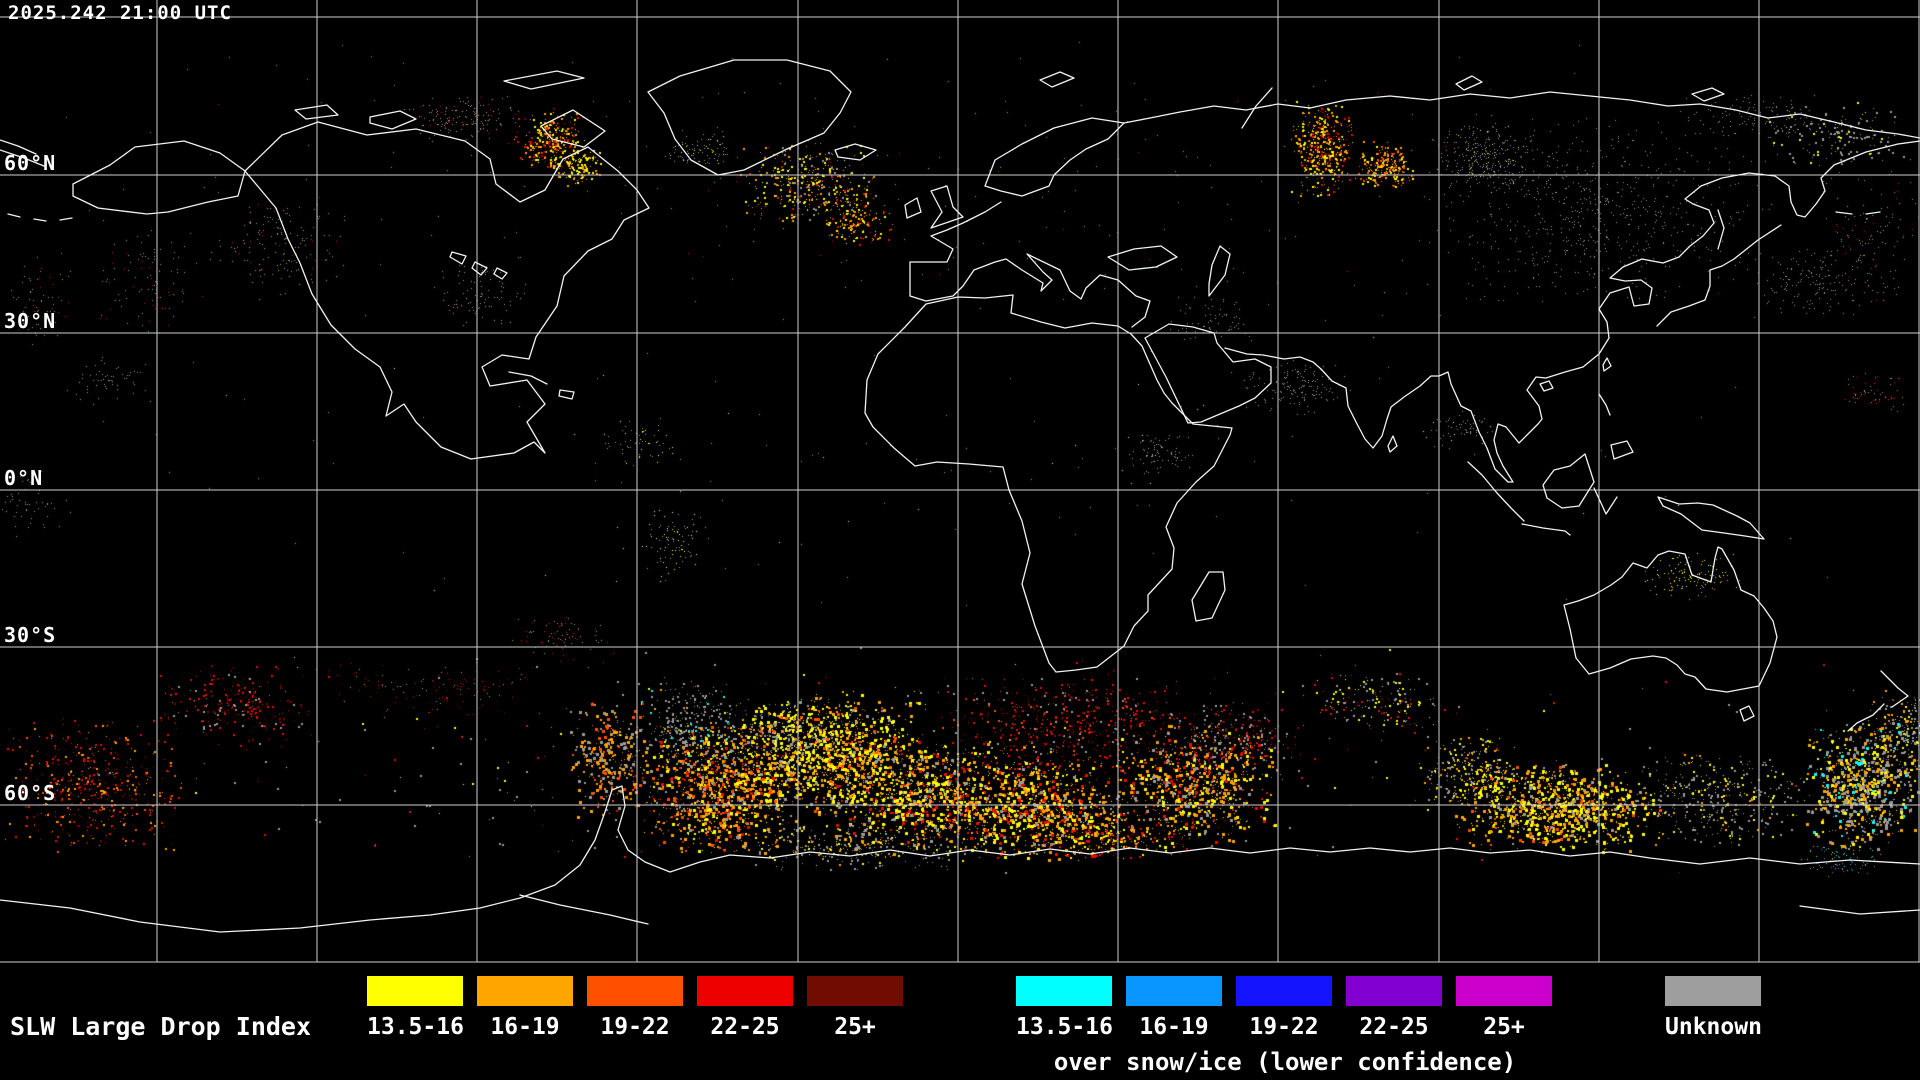 Image resolution: width=1920 pixels, height=1080 pixels. I want to click on coastline-australia, so click(1670, 619).